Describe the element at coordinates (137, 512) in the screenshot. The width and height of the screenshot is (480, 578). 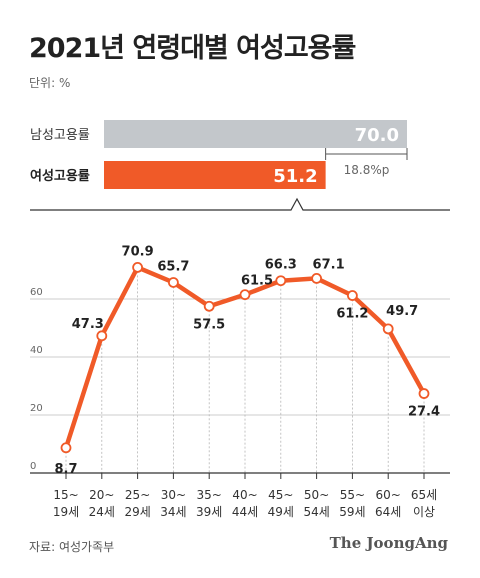
I see `x-tick-label-2-line2: 29세` at that location.